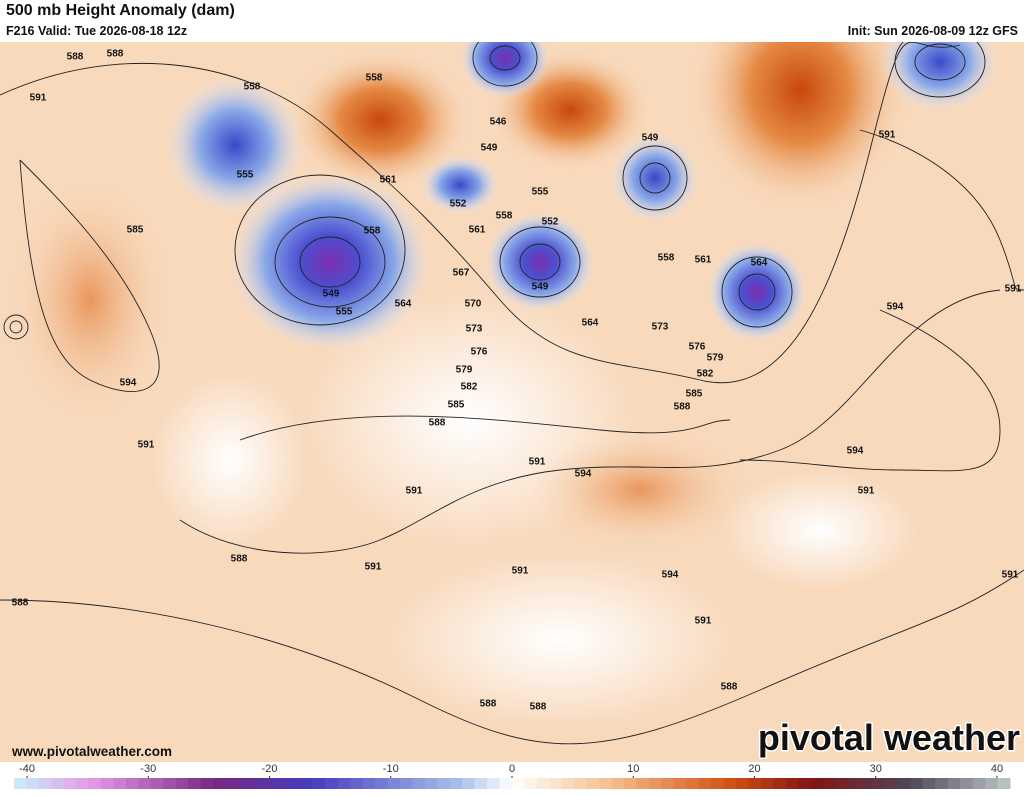 The width and height of the screenshot is (1024, 796). Describe the element at coordinates (876, 769) in the screenshot. I see `colorbar-tick-label: 30` at that location.